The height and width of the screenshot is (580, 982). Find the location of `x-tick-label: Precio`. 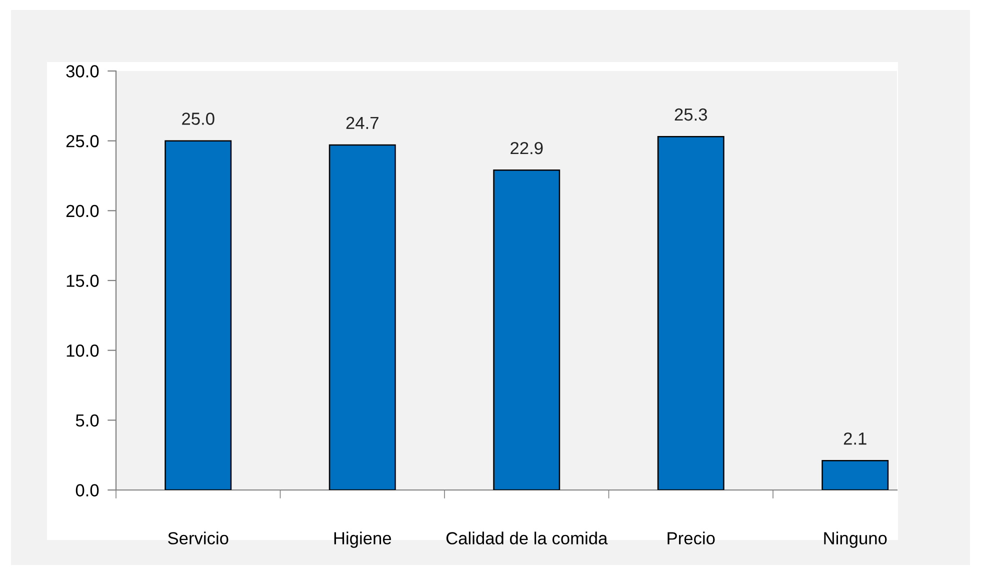

x-tick-label: Precio is located at coordinates (691, 538).